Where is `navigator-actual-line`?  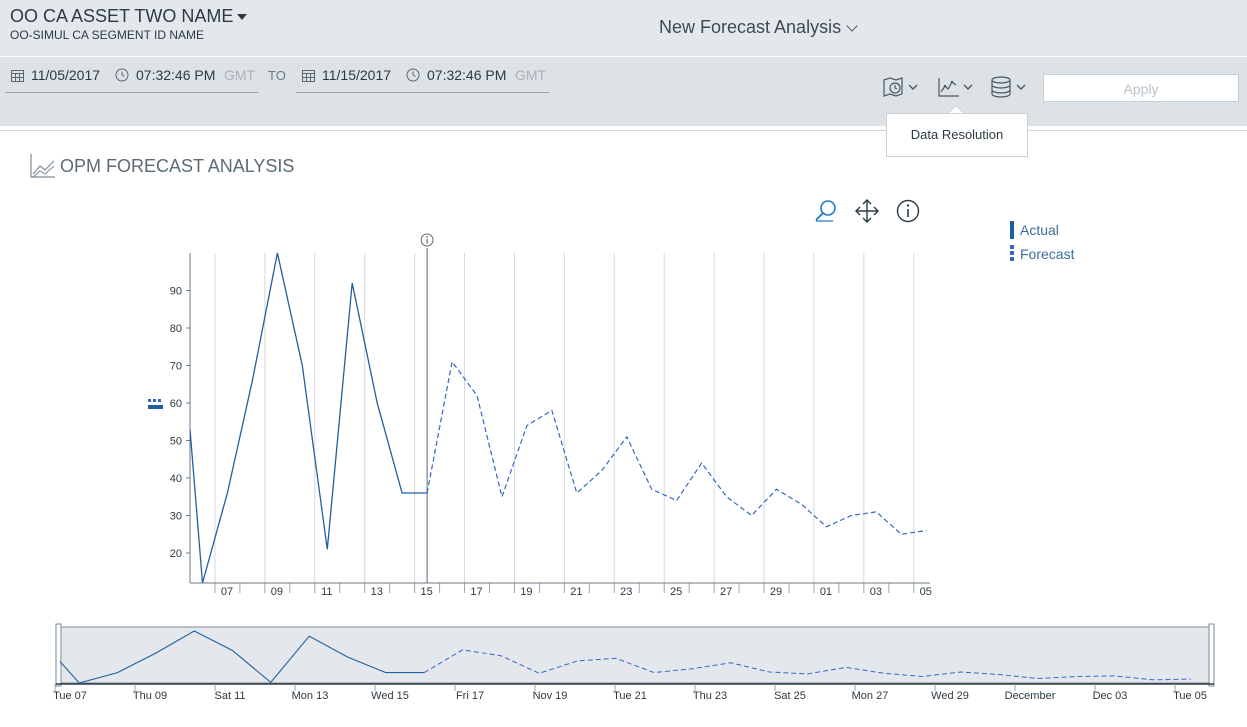 navigator-actual-line is located at coordinates (242, 657).